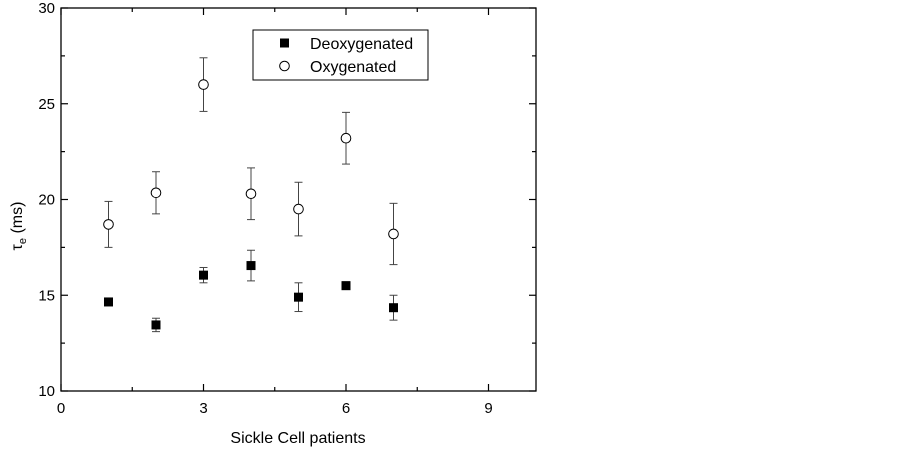  What do you see at coordinates (17, 246) in the screenshot?
I see `y-axis-title-symbol: τ` at bounding box center [17, 246].